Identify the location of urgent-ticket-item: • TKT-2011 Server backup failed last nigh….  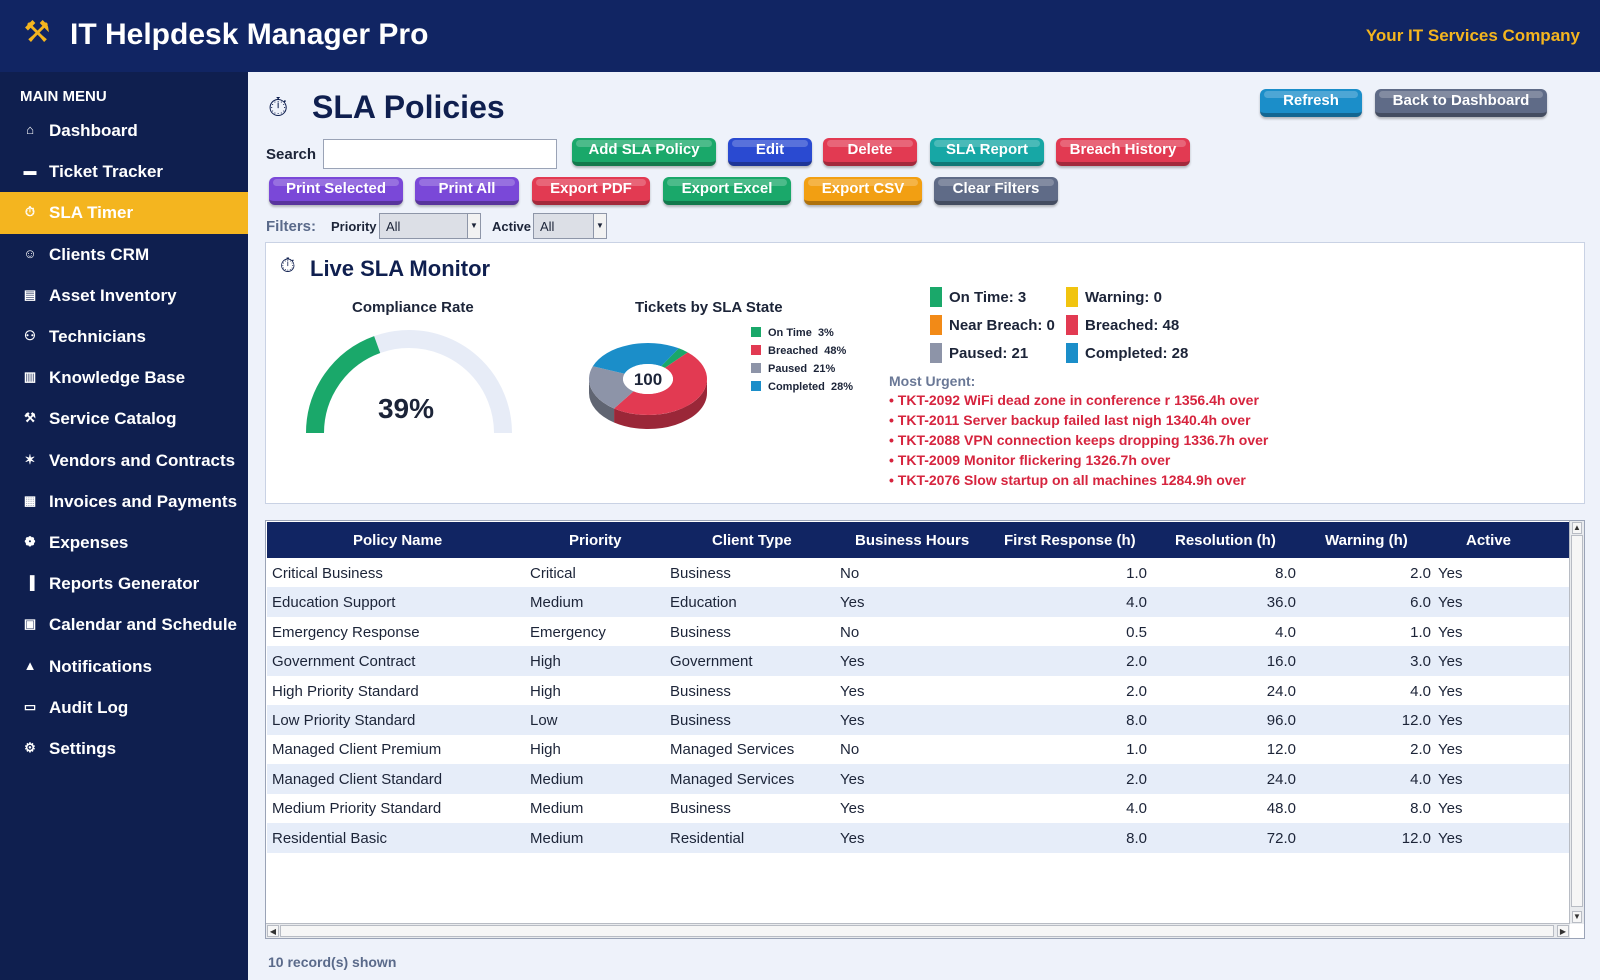
(1099, 420).